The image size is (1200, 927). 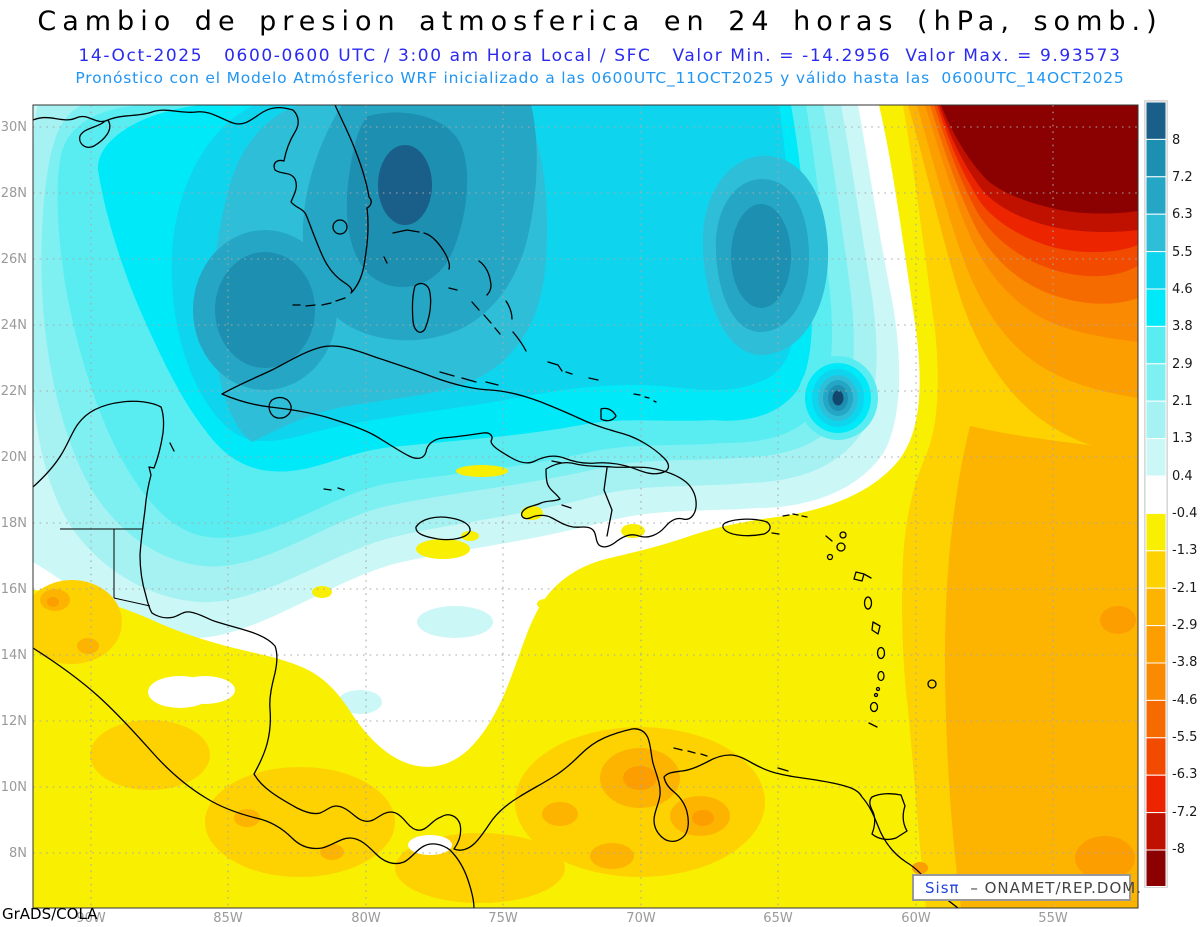 I want to click on colorbar-tick: -2.1, so click(x=1184, y=588).